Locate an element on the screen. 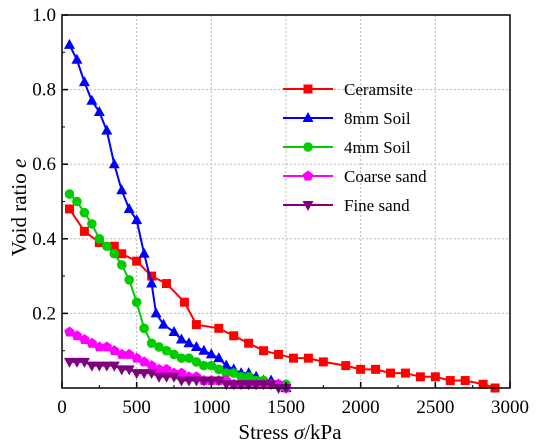 The image size is (550, 446). y-tick-label: 0.2 is located at coordinates (44, 313).